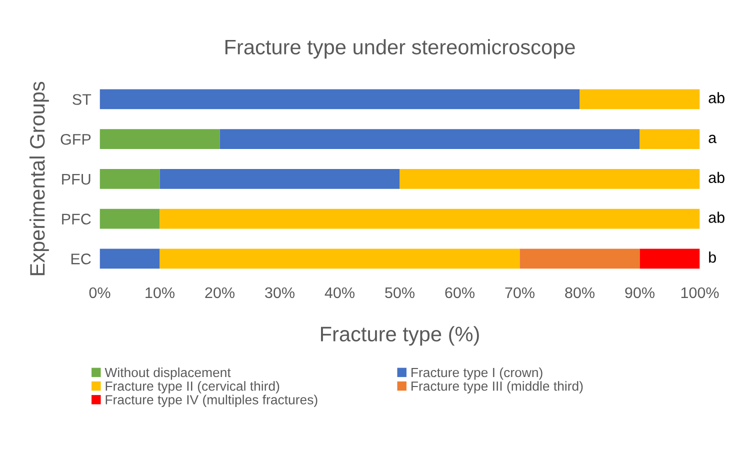  Describe the element at coordinates (81, 259) in the screenshot. I see `y-tick-label: EC` at that location.